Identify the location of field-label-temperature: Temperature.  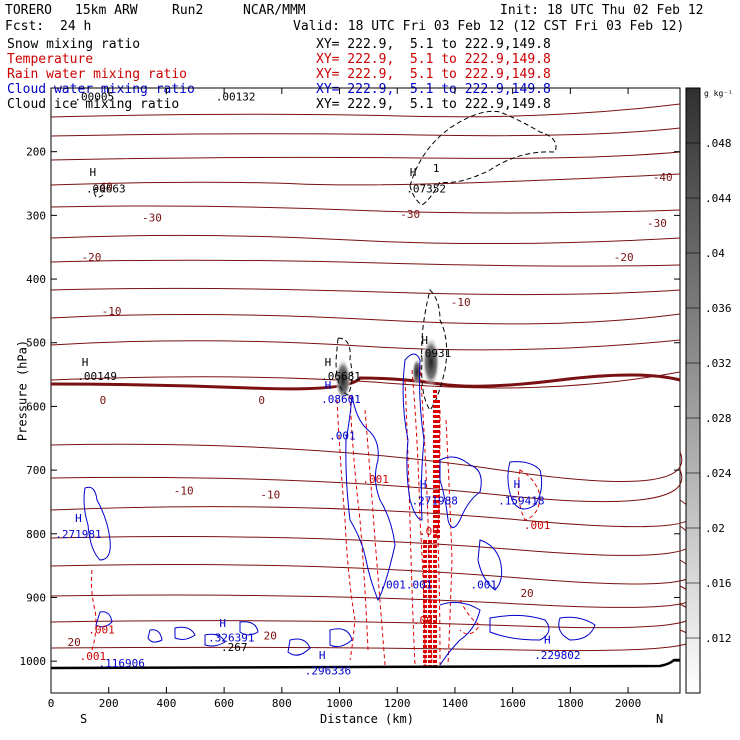
(50, 59).